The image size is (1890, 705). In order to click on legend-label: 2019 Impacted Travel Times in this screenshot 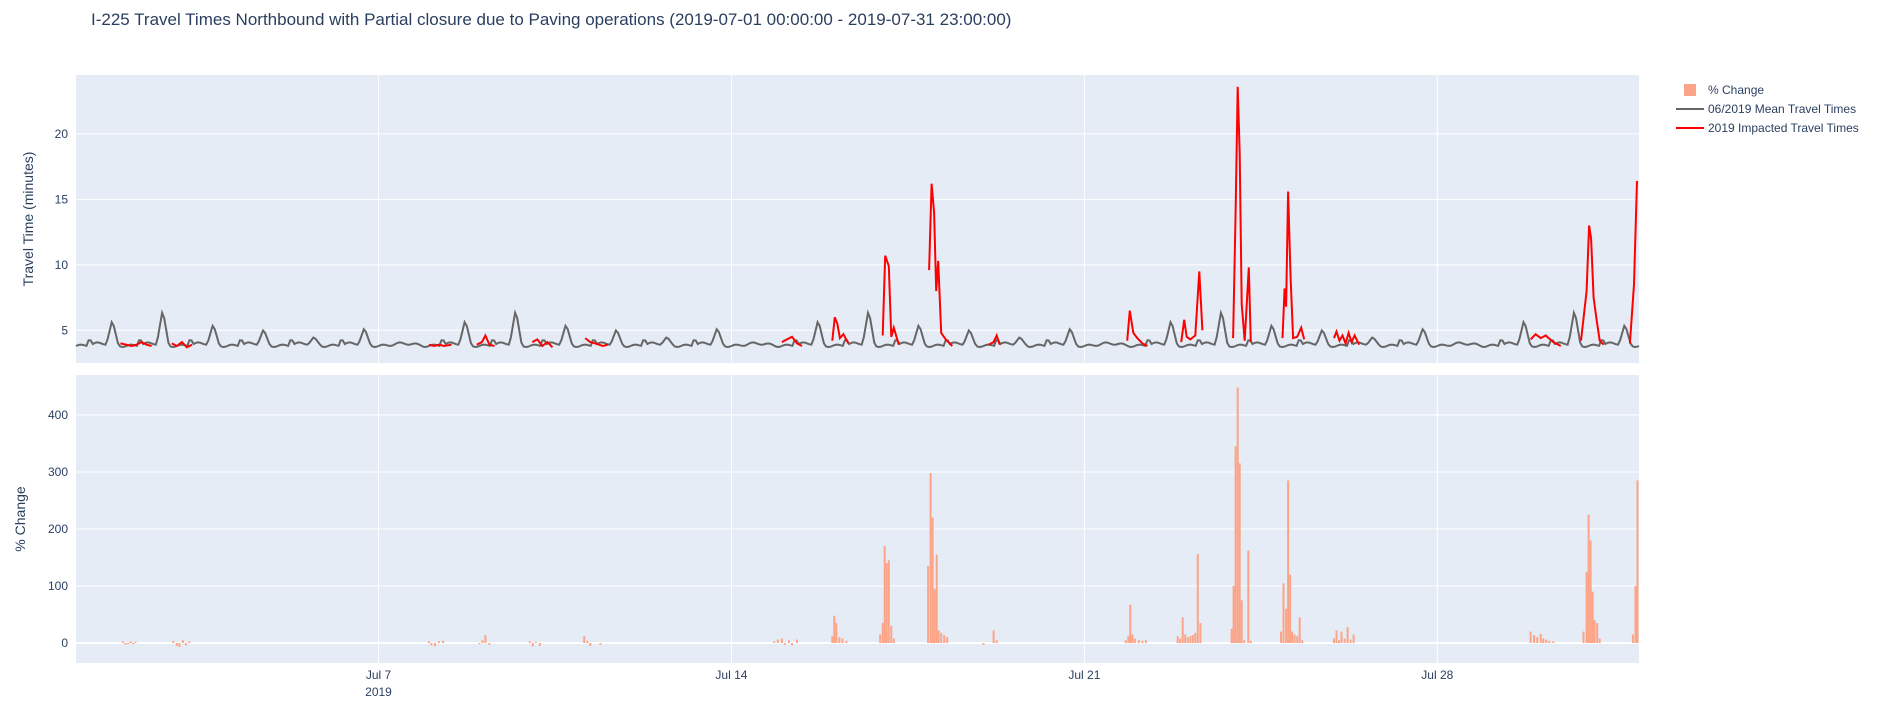, I will do `click(1783, 128)`.